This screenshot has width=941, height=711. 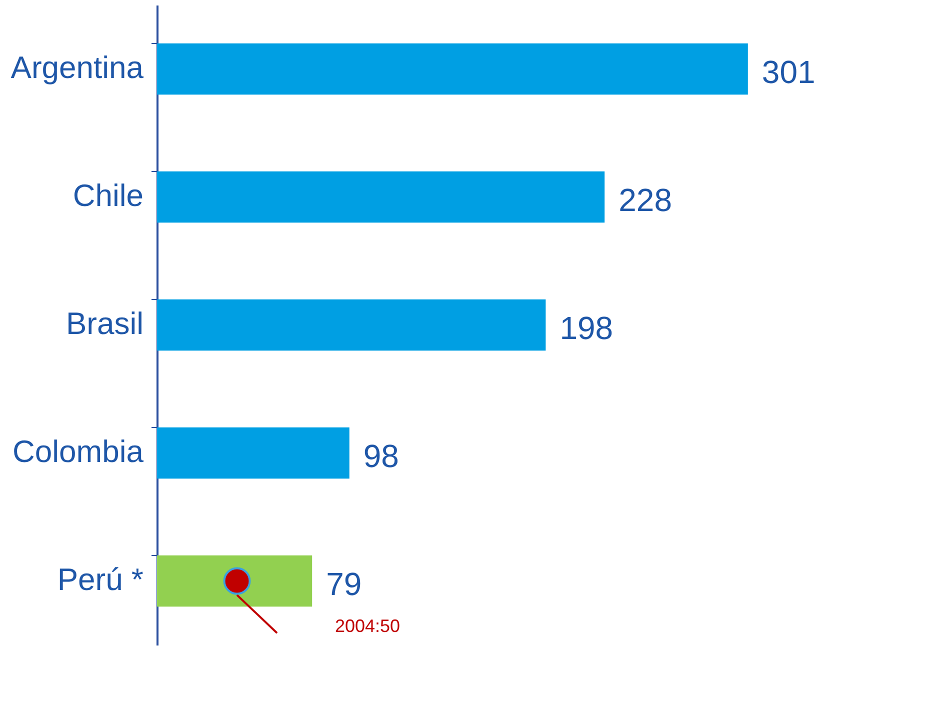 I want to click on y-tick-label: Brasil, so click(x=105, y=323).